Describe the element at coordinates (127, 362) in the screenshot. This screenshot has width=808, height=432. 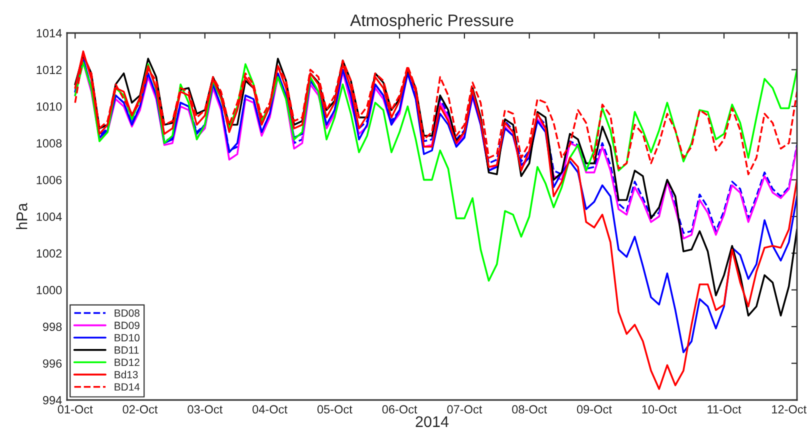
I see `legend-label: BD12` at that location.